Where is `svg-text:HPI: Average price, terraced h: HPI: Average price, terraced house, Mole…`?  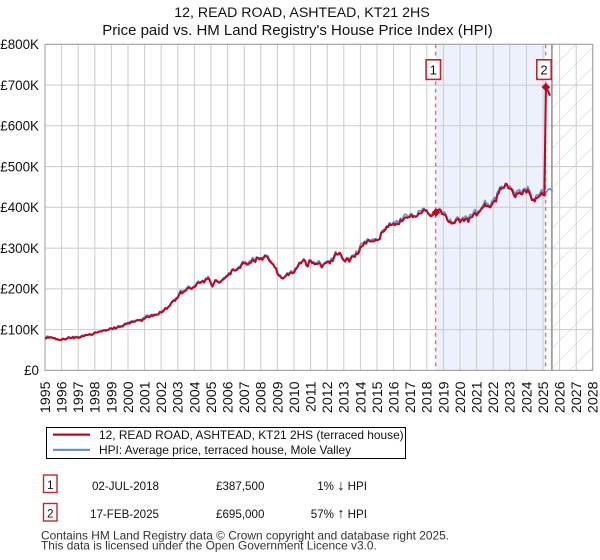
svg-text:HPI: Average price, terraced h: HPI: Average price, terraced house, Mole… is located at coordinates (225, 450).